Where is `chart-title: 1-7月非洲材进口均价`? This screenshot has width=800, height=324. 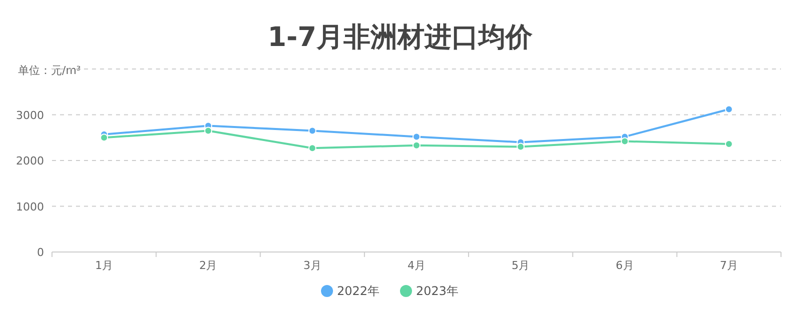 chart-title: 1-7月非洲材进口均价 is located at coordinates (401, 37).